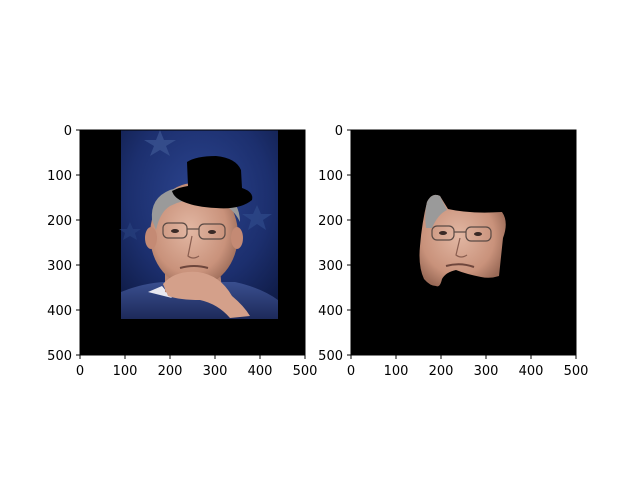 Image resolution: width=640 pixels, height=480 pixels. What do you see at coordinates (330, 176) in the screenshot?
I see `right-y-tick-label: 100` at bounding box center [330, 176].